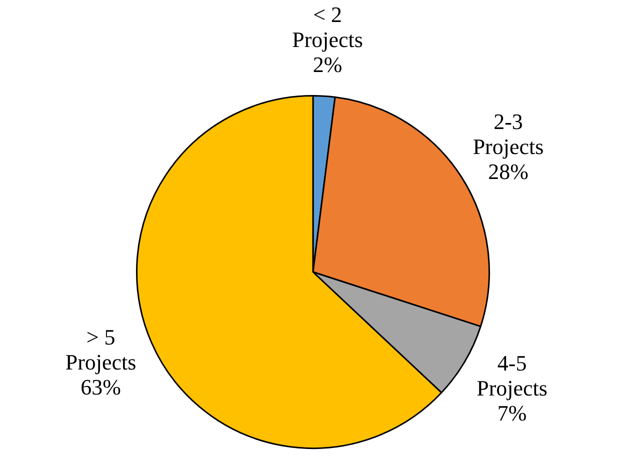 This screenshot has height=474, width=626. Describe the element at coordinates (100, 387) in the screenshot. I see `data-label: 63%` at that location.